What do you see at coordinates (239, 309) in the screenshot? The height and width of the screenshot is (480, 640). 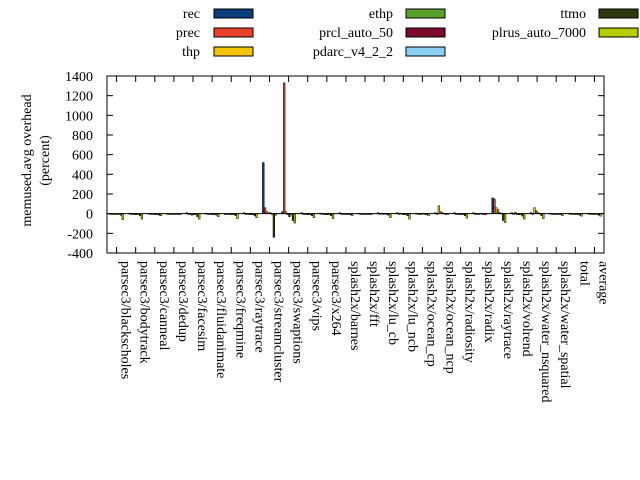 I see `x-tick-label: parsec3/freqmine` at bounding box center [239, 309].